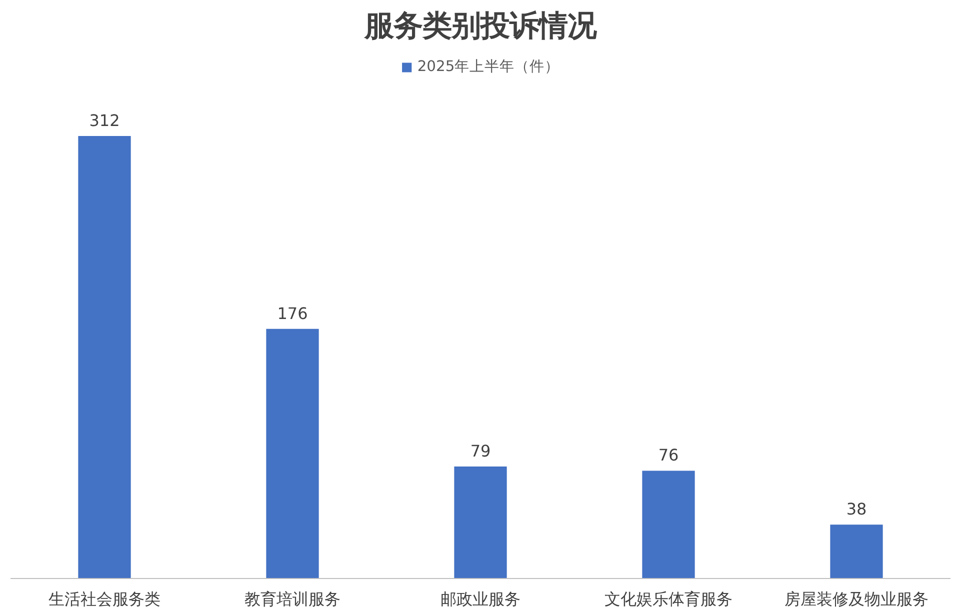 Image resolution: width=962 pixels, height=613 pixels. I want to click on x-tick-label: 房屋装修及物业服务, so click(856, 599).